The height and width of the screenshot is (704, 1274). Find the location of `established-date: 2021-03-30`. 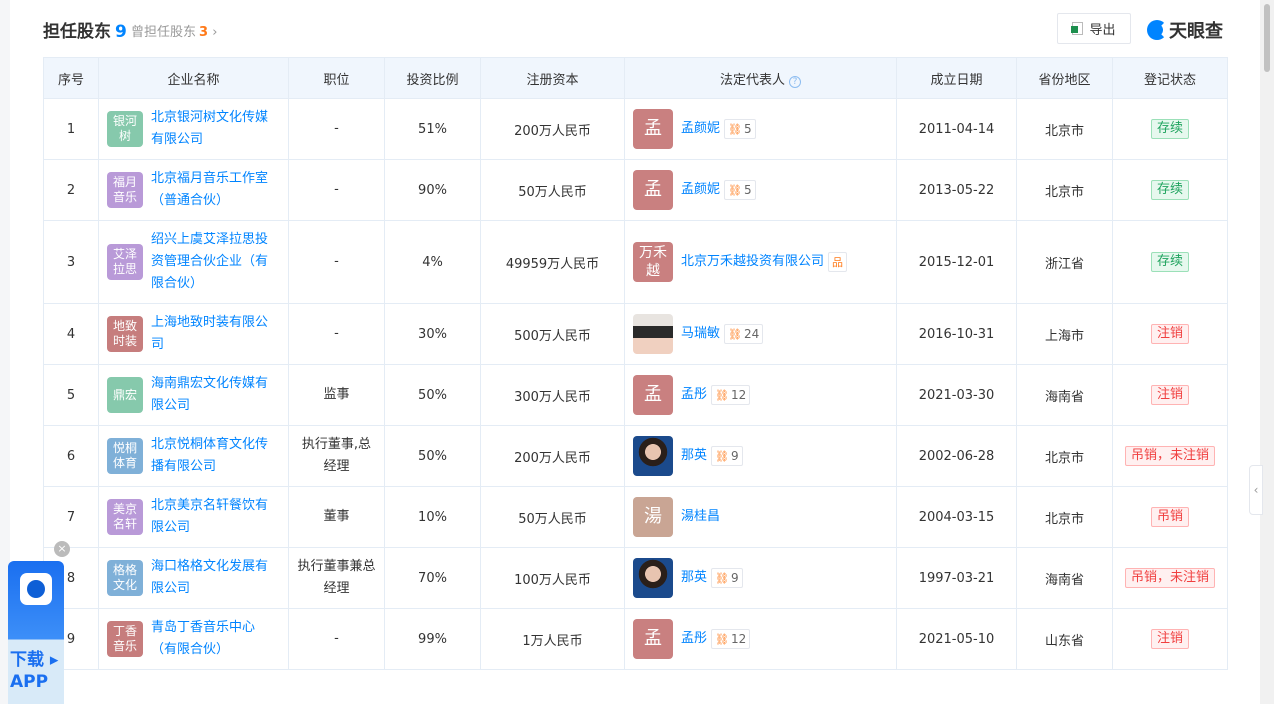

established-date: 2021-03-30 is located at coordinates (956, 395).